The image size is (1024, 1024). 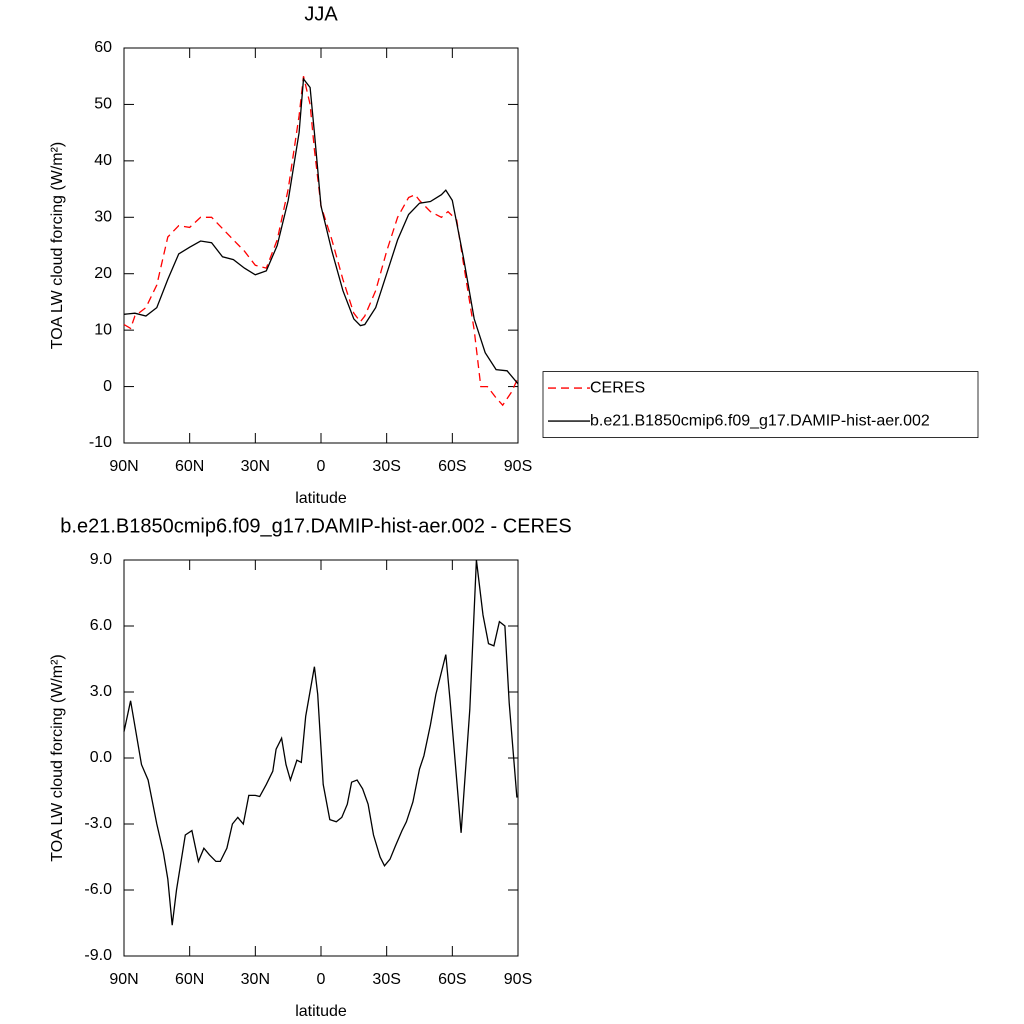 I want to click on y-tick-label: 3.0, so click(x=101, y=691).